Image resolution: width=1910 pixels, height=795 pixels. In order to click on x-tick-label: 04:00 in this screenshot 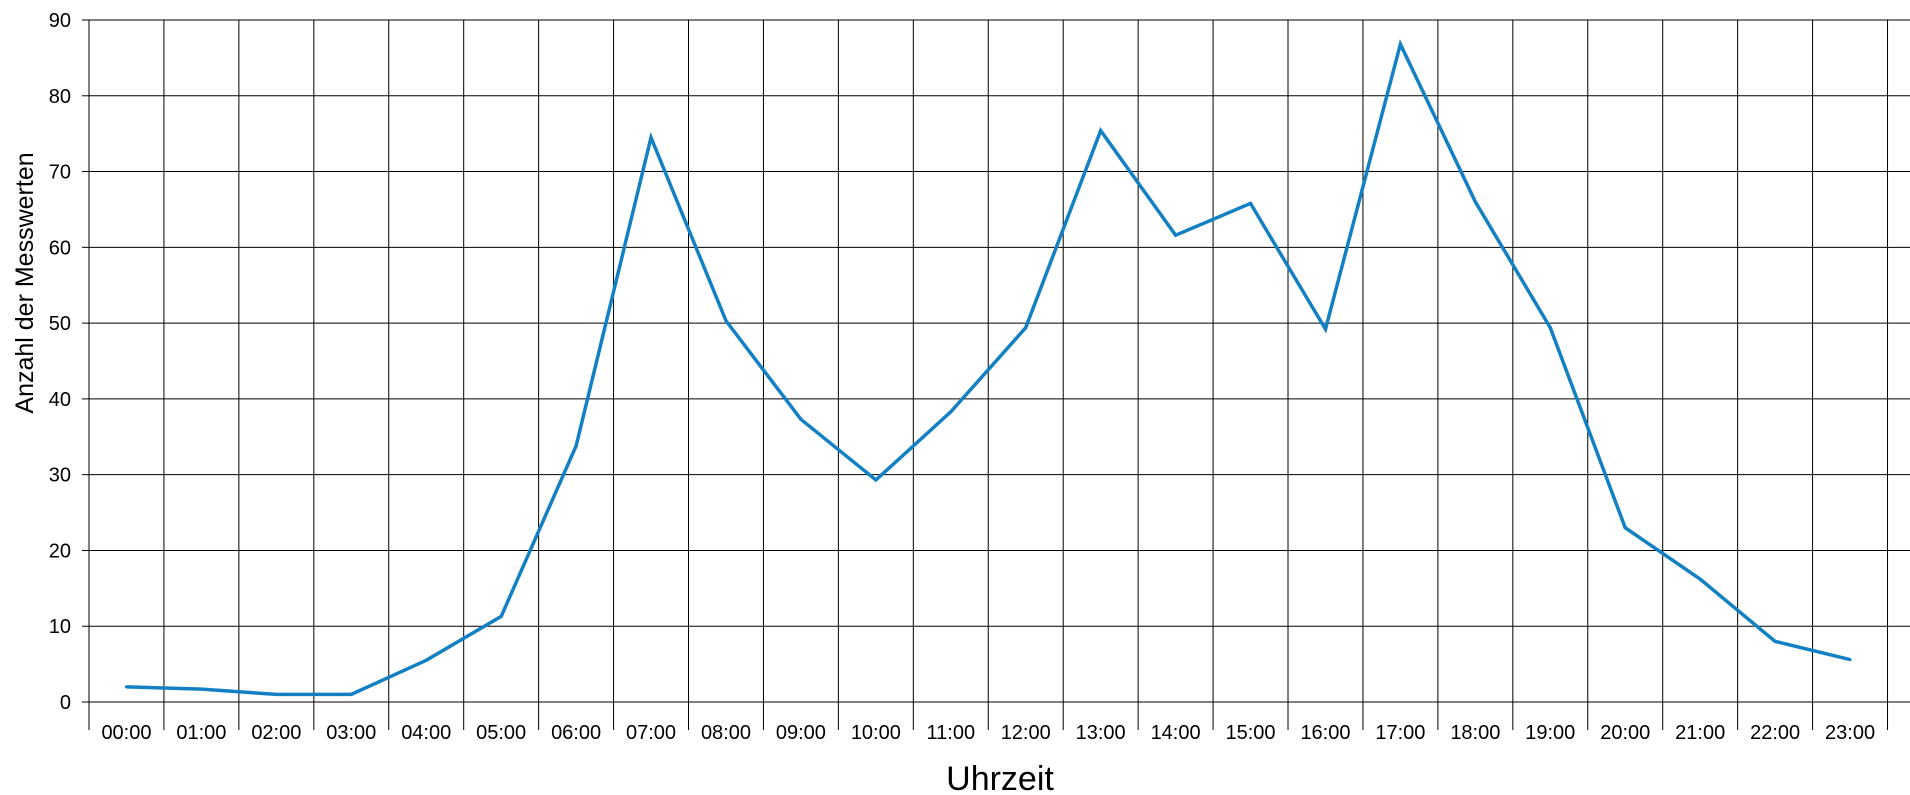, I will do `click(426, 733)`.